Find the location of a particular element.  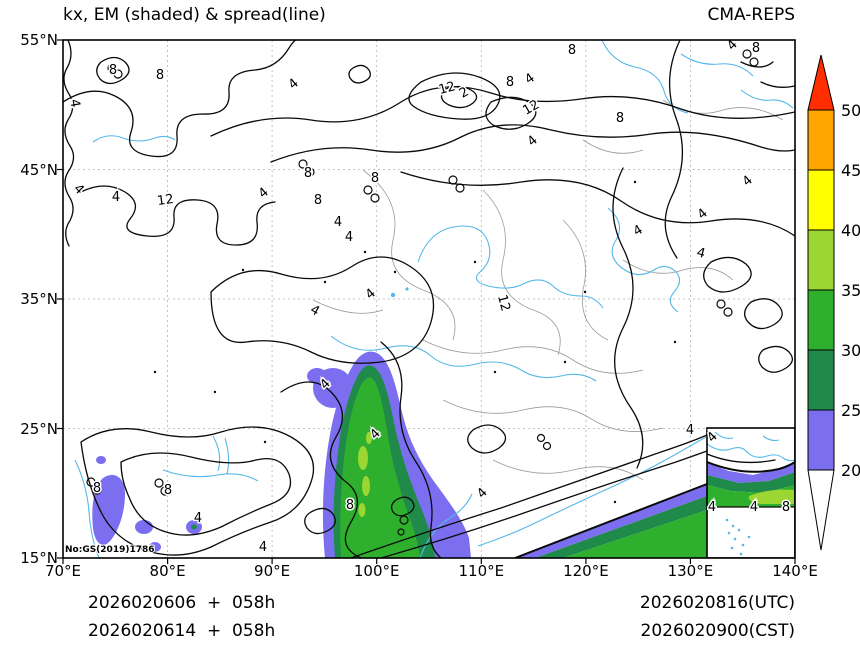

footer-init-cst: 2026020614 + 058h is located at coordinates (182, 631).